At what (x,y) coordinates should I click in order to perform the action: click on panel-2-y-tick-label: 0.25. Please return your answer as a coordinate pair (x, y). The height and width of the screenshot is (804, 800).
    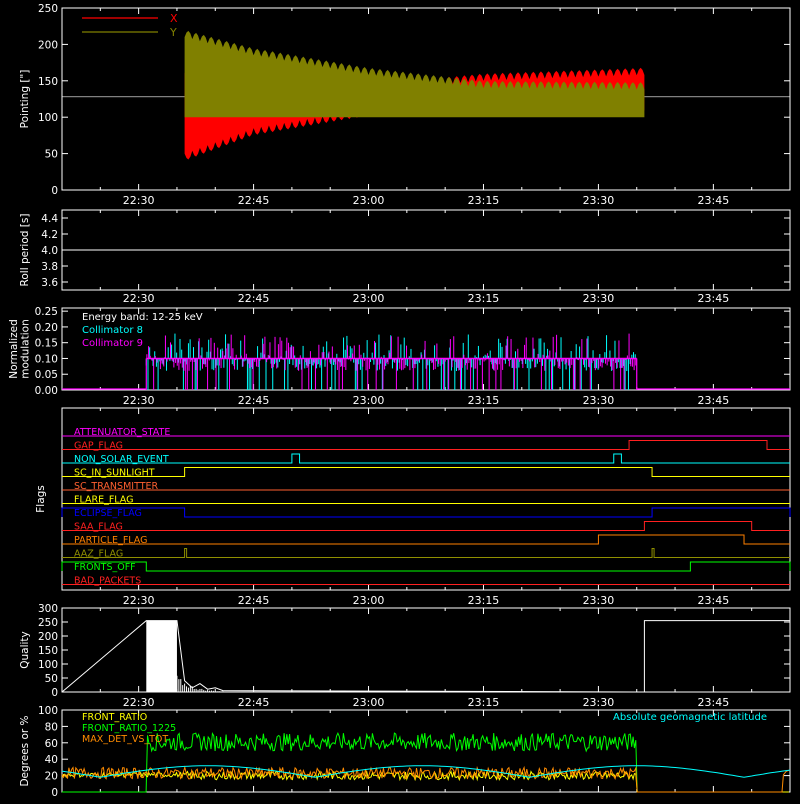
    Looking at the image, I should click on (46, 312).